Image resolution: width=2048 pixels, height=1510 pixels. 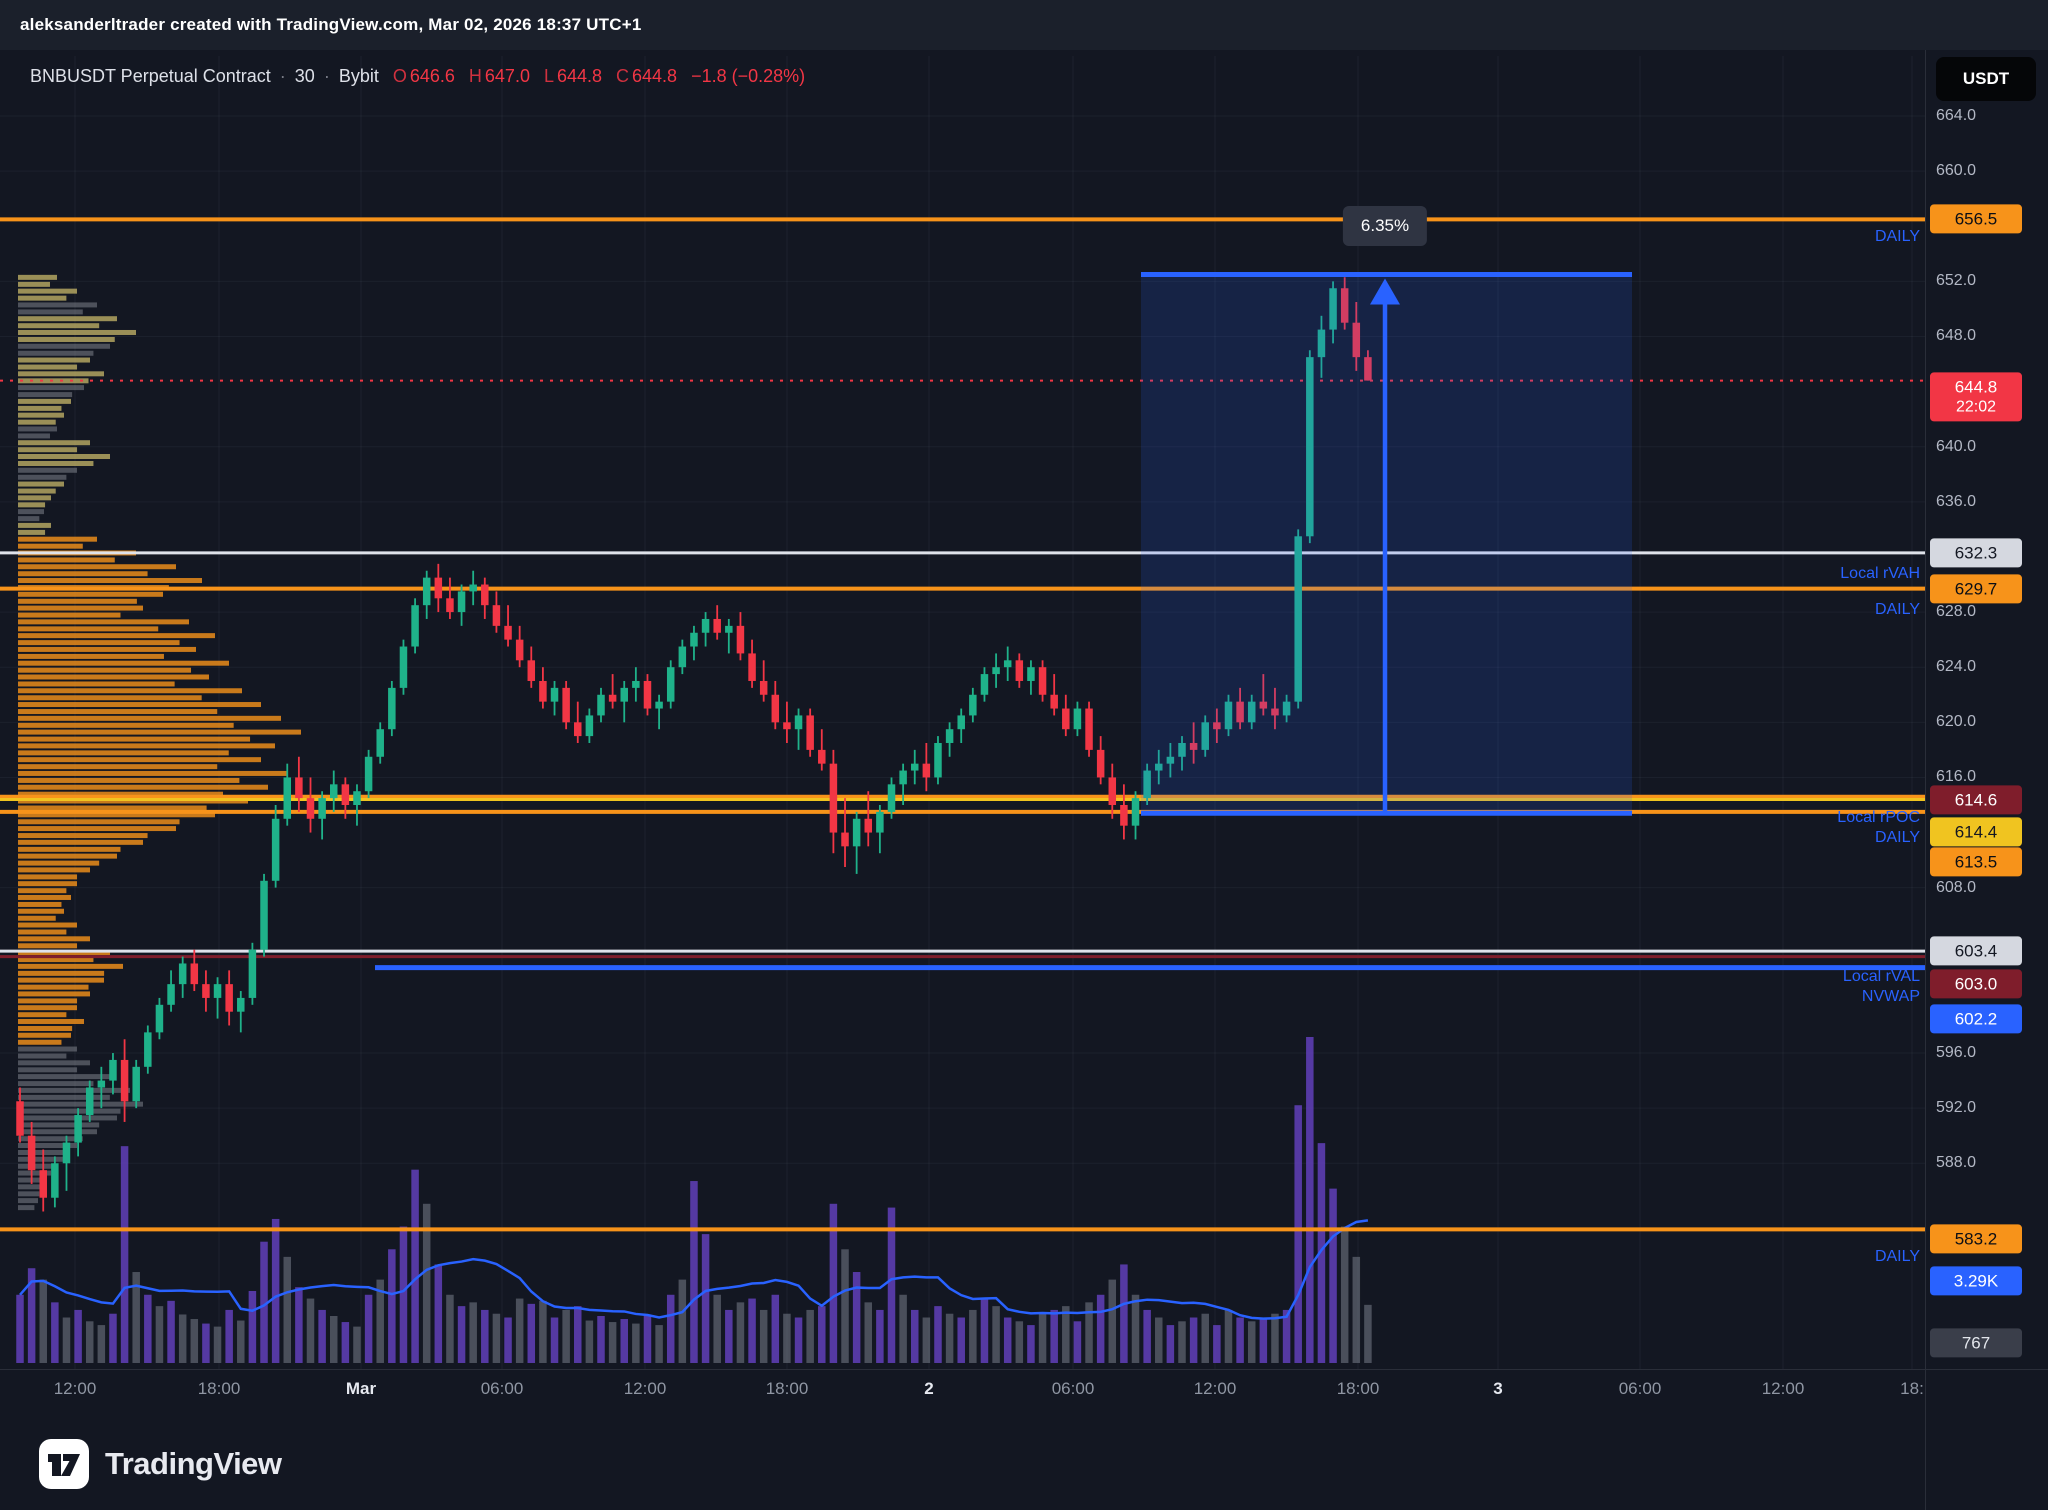 What do you see at coordinates (399, 76) in the screenshot?
I see `open-label: O` at bounding box center [399, 76].